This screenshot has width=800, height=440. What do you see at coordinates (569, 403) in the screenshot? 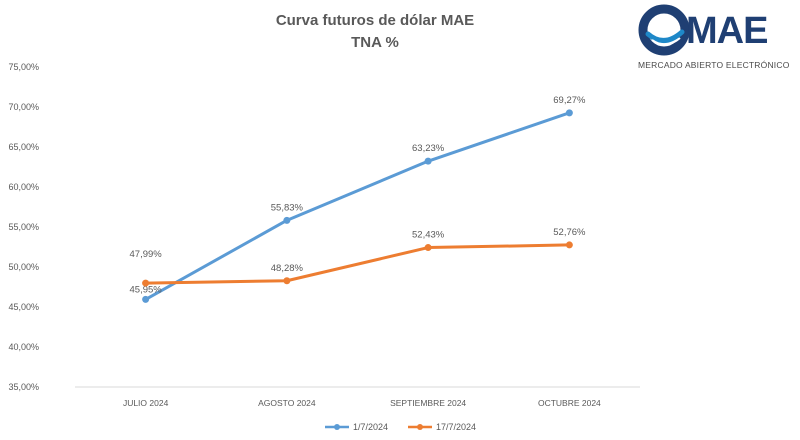
I see `x-tick-label: OCTUBRE 2024` at bounding box center [569, 403].